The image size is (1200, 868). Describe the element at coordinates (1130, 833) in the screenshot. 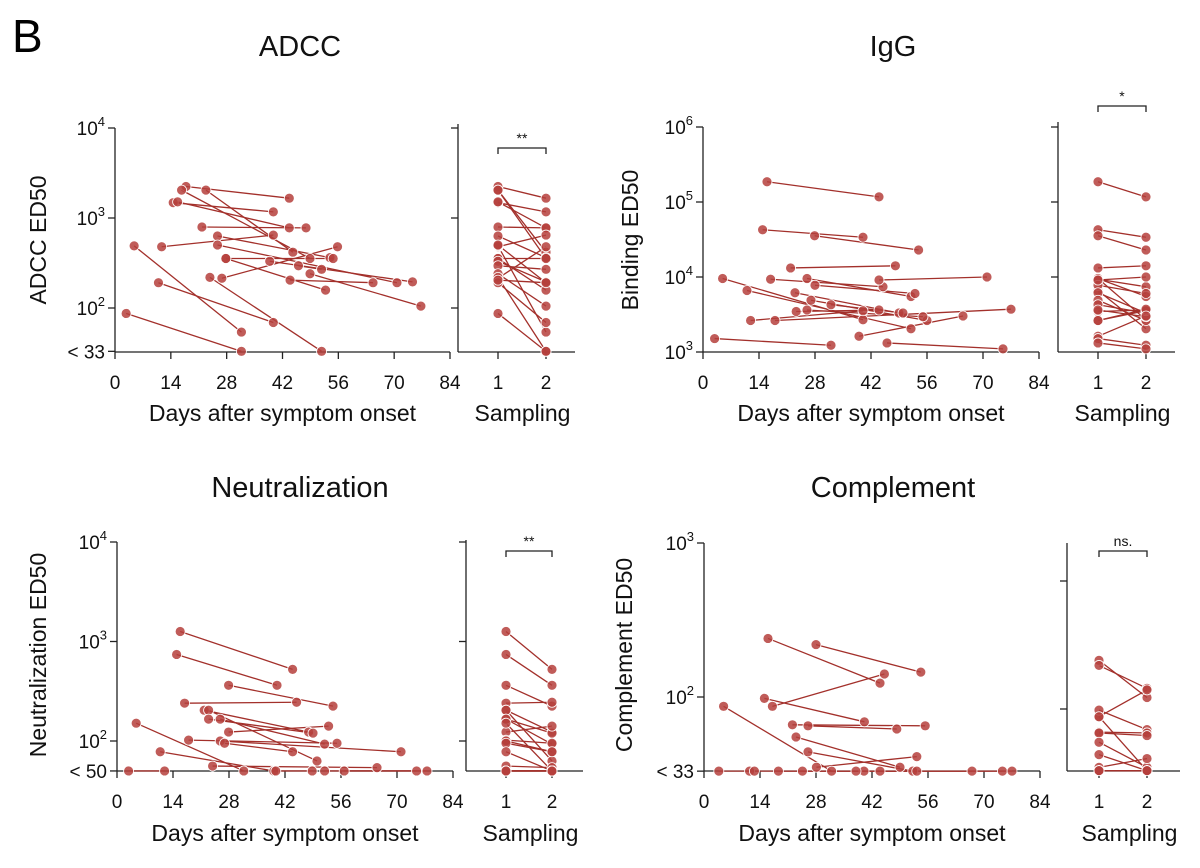

I see `sampling-axis-label: Sampling` at that location.